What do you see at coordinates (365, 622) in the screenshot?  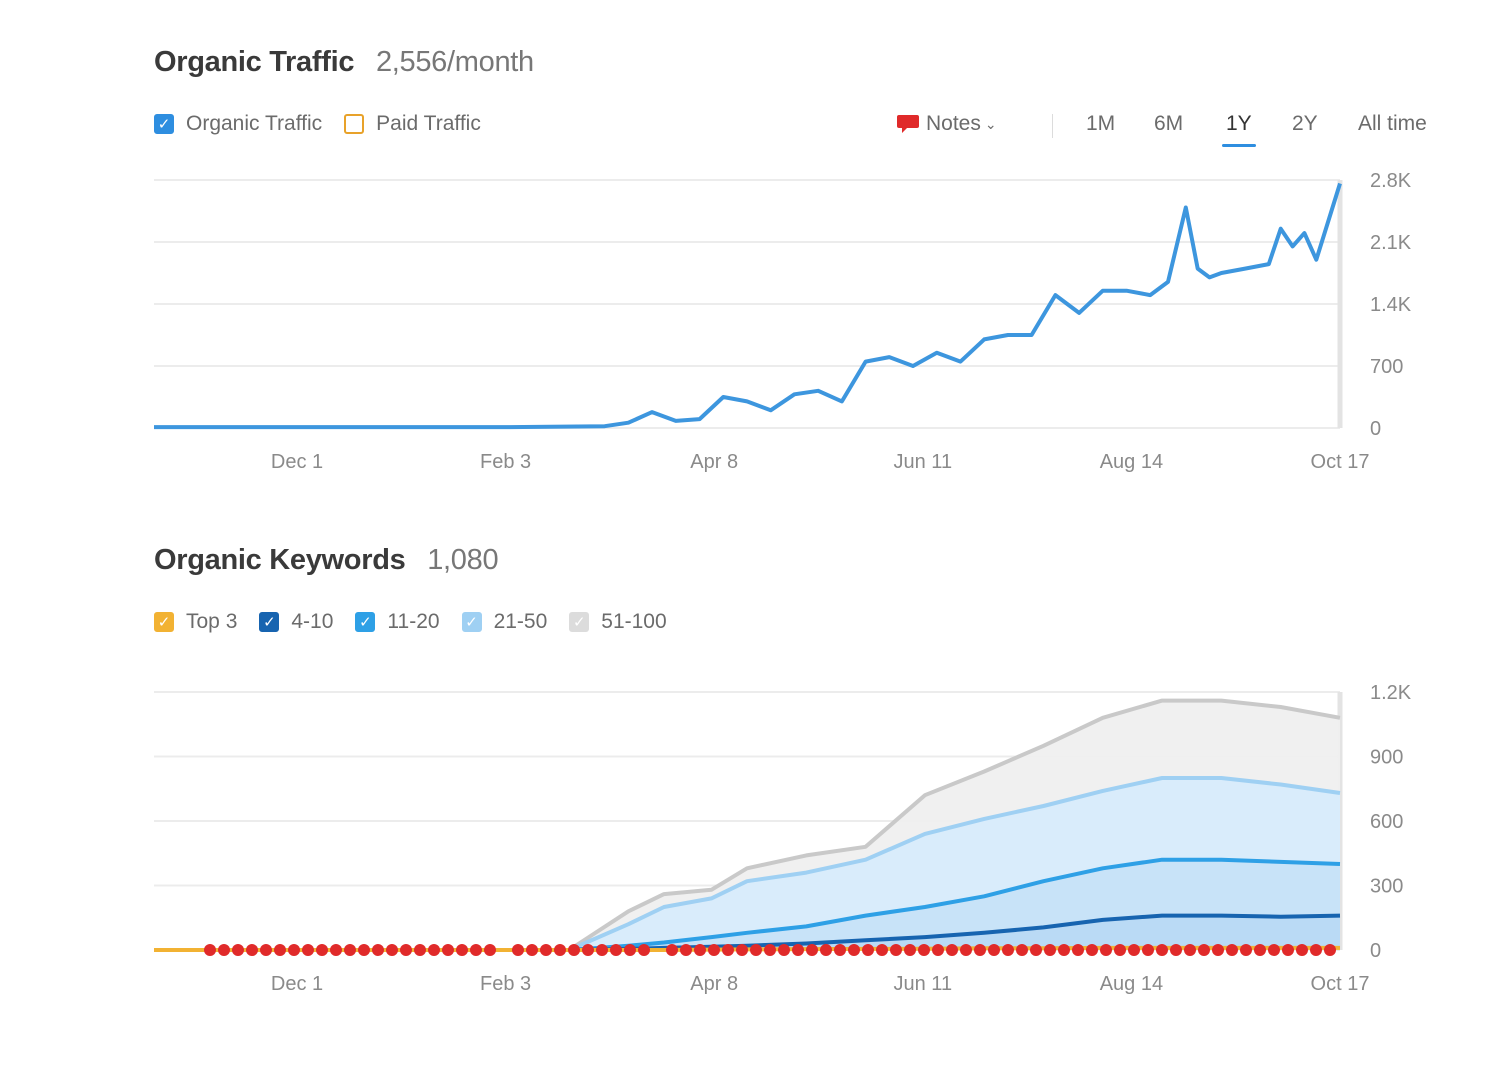 I see `pos-11-20-checkbox: ✓` at bounding box center [365, 622].